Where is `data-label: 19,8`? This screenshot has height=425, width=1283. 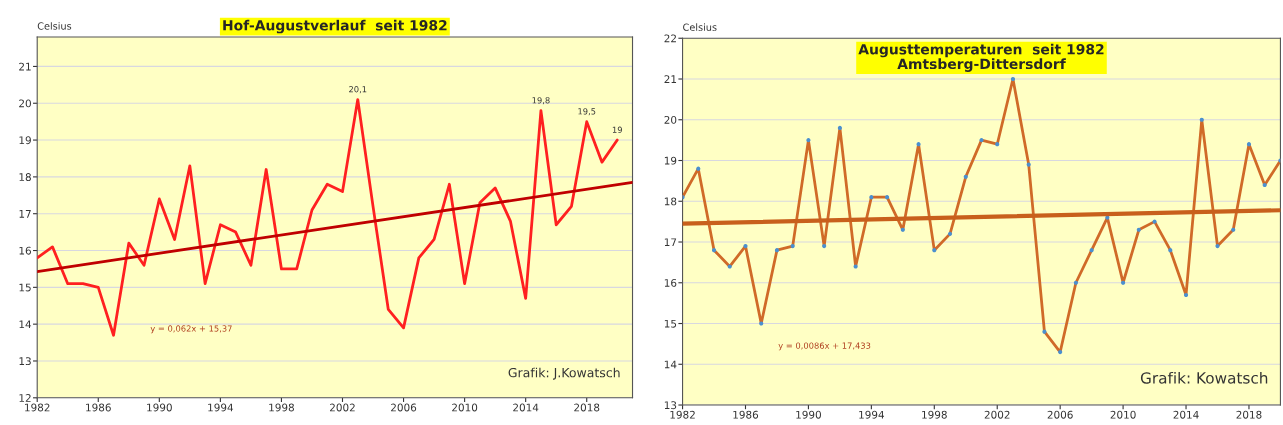 data-label: 19,8 is located at coordinates (541, 101).